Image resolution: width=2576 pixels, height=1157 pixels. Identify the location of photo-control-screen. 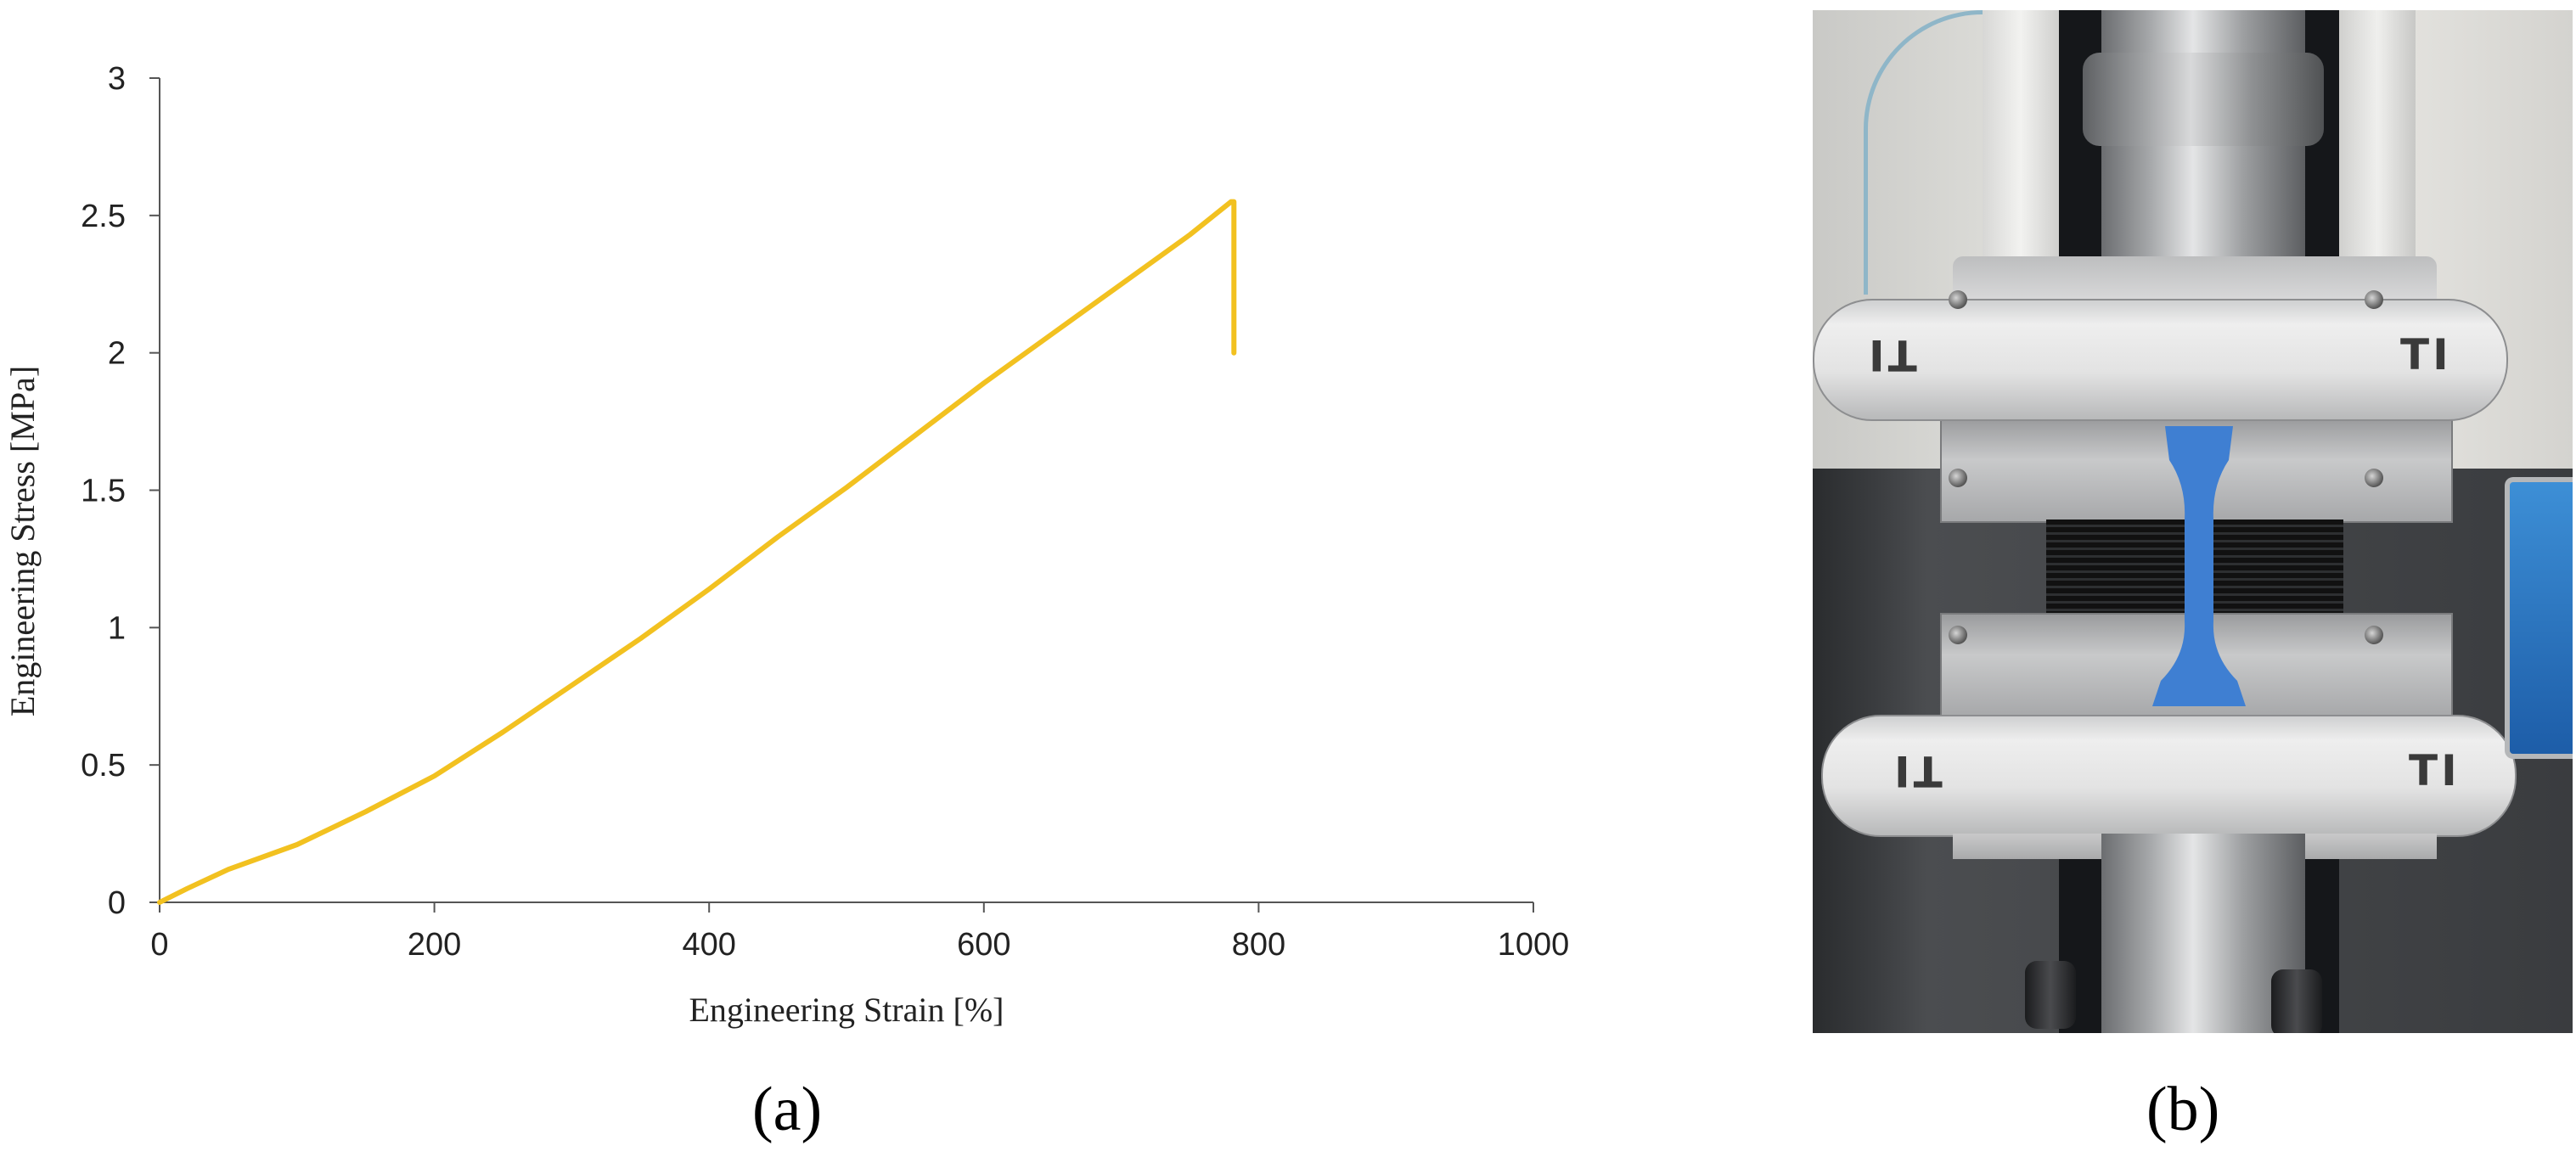
(2539, 618).